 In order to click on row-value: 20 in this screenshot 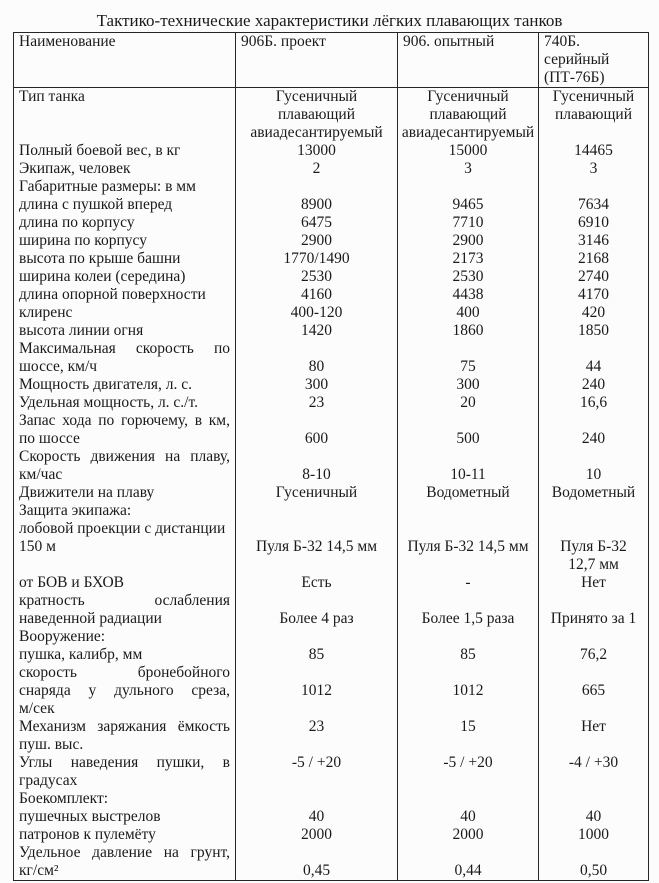, I will do `click(468, 403)`.